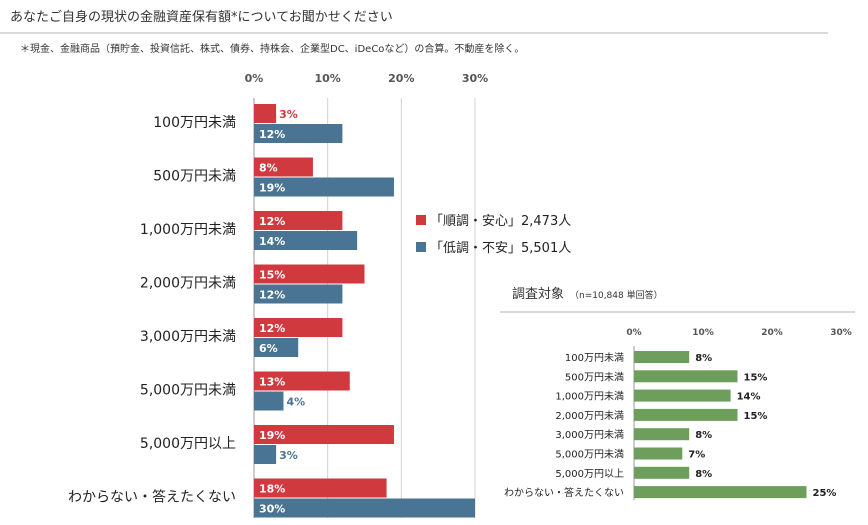  Describe the element at coordinates (703, 333) in the screenshot. I see `sub-x-tick-label: 10%` at that location.